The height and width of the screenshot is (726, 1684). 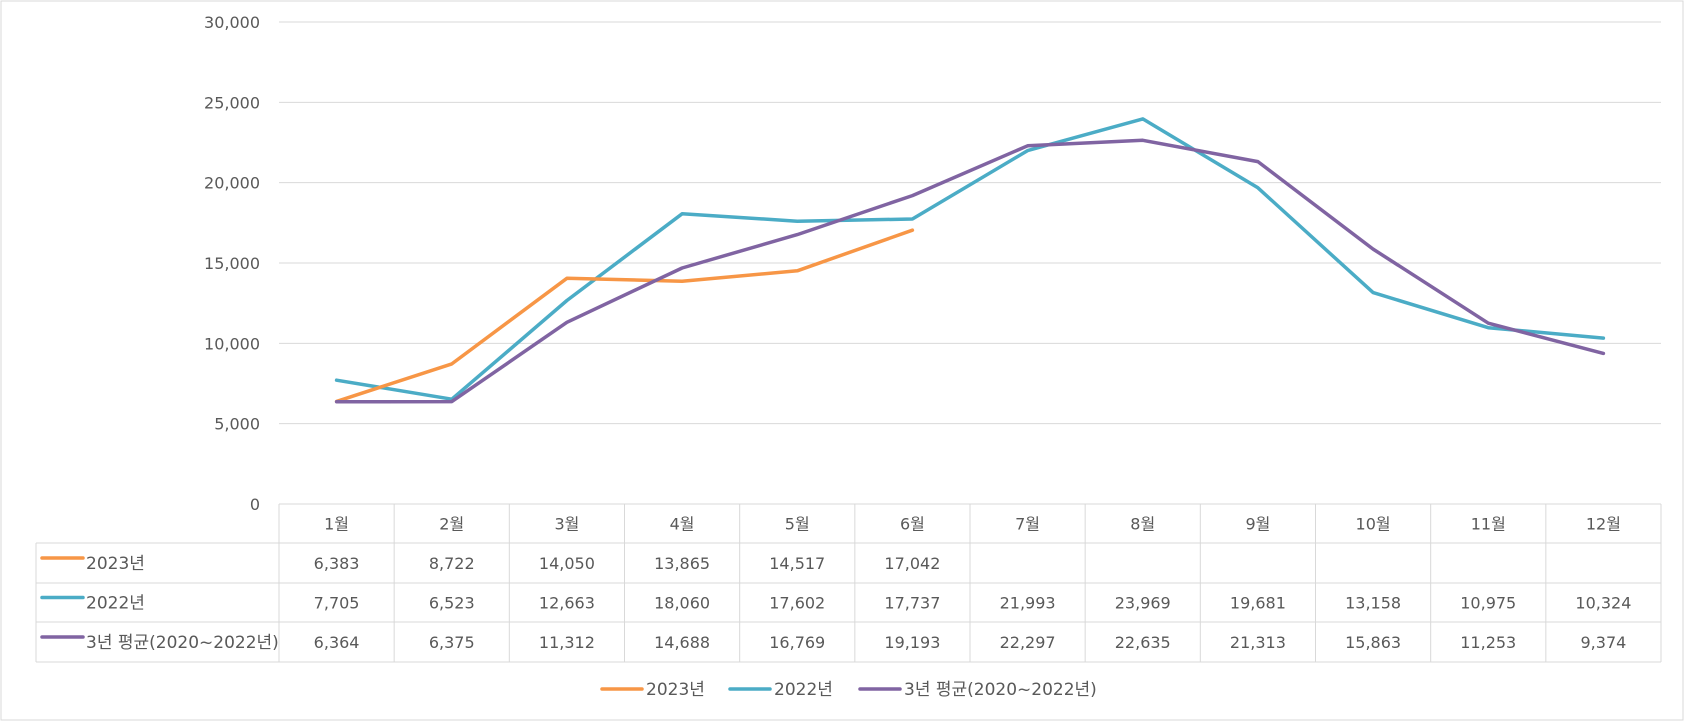 What do you see at coordinates (1143, 603) in the screenshot?
I see `table-value: 23,969` at bounding box center [1143, 603].